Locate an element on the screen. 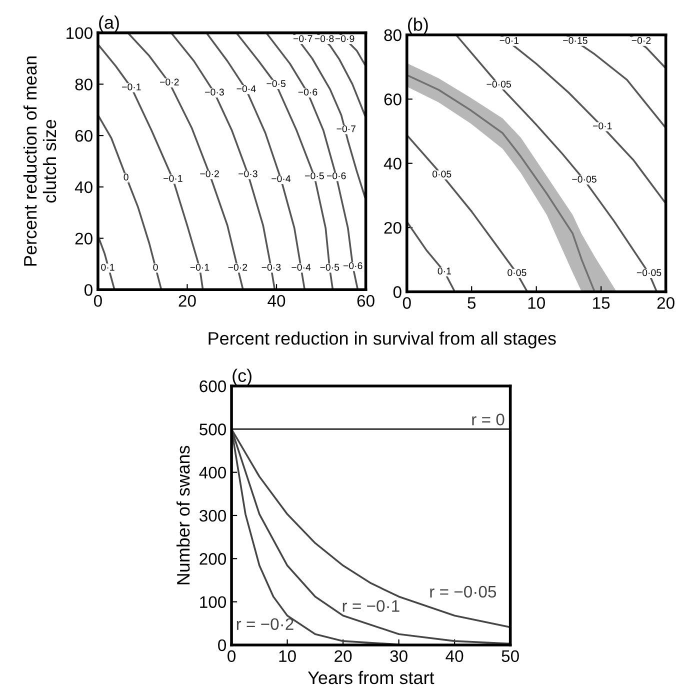  chart-title: (b) is located at coordinates (418, 26).